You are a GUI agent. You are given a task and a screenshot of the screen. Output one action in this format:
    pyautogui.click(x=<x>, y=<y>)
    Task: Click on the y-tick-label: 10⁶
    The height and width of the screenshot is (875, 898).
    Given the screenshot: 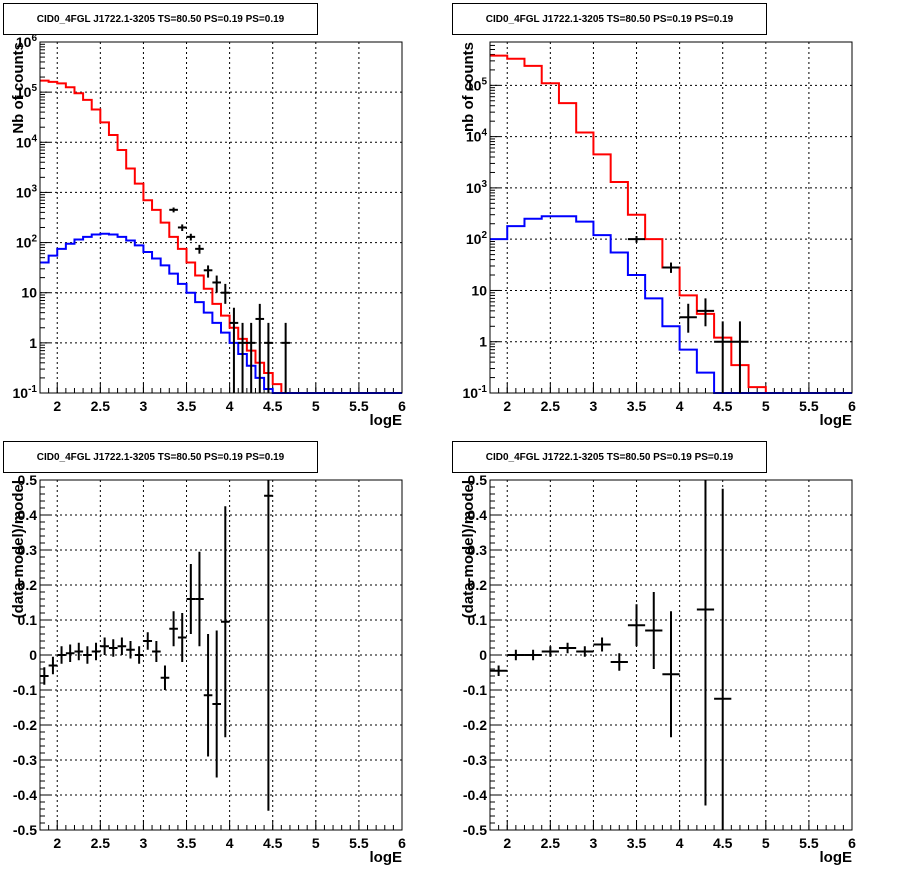 What is the action you would take?
    pyautogui.click(x=27, y=41)
    